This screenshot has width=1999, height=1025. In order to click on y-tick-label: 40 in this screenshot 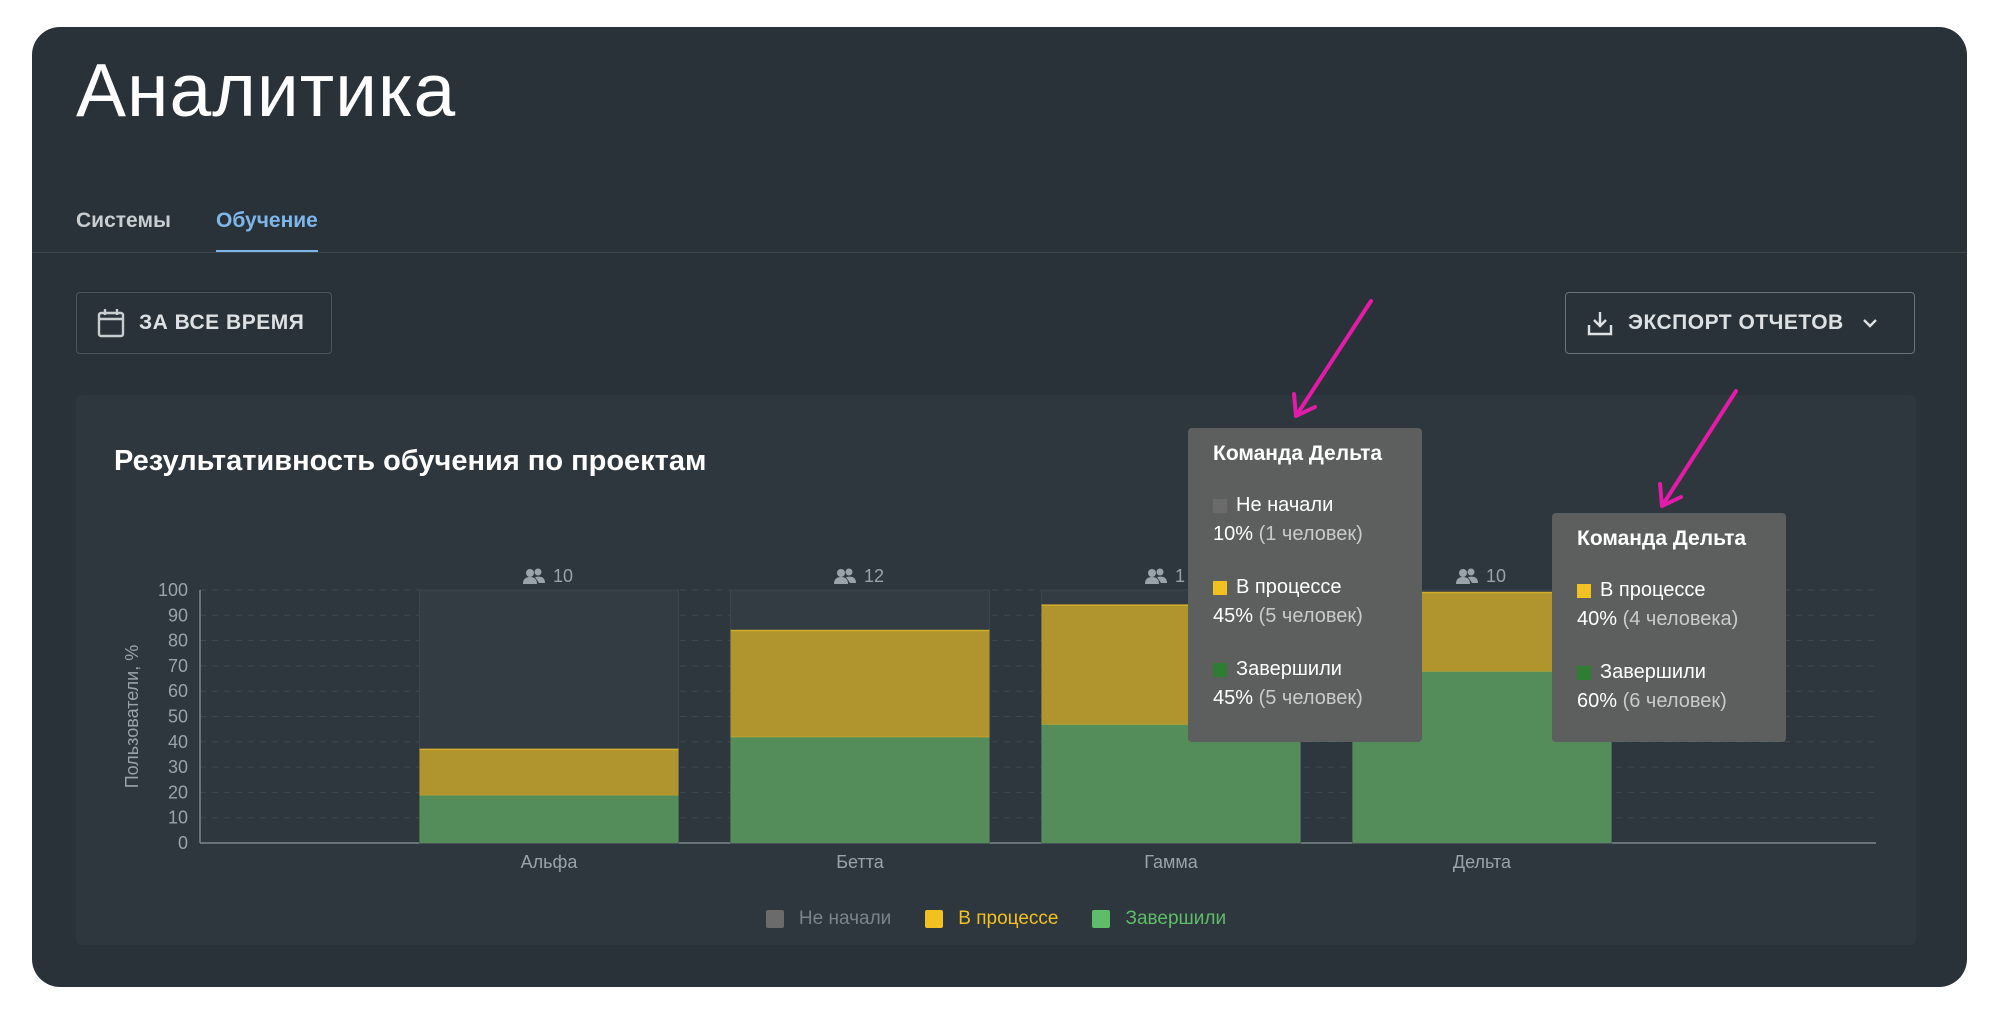, I will do `click(178, 742)`.